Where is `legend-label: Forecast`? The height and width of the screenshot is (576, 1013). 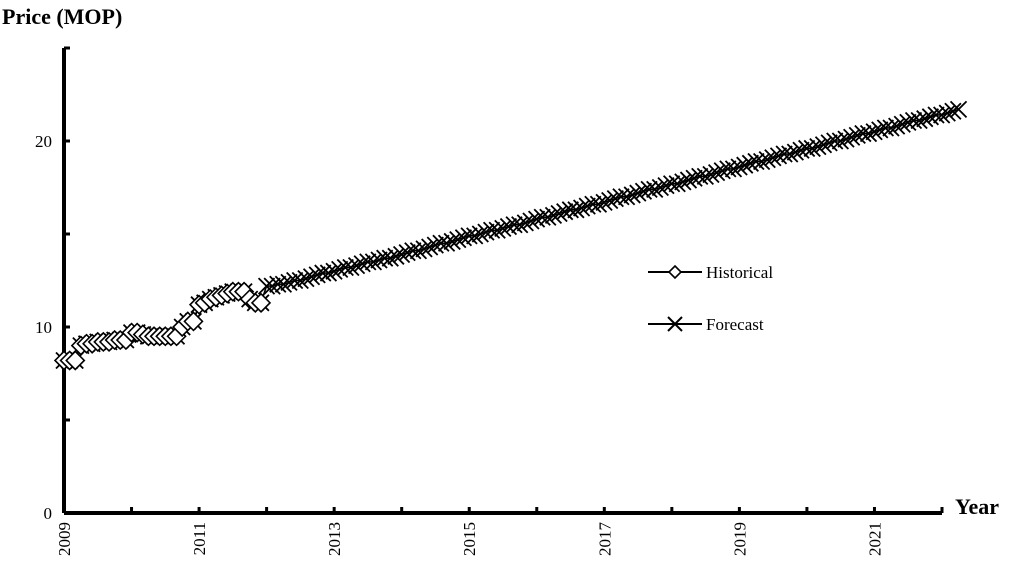
legend-label: Forecast is located at coordinates (735, 324).